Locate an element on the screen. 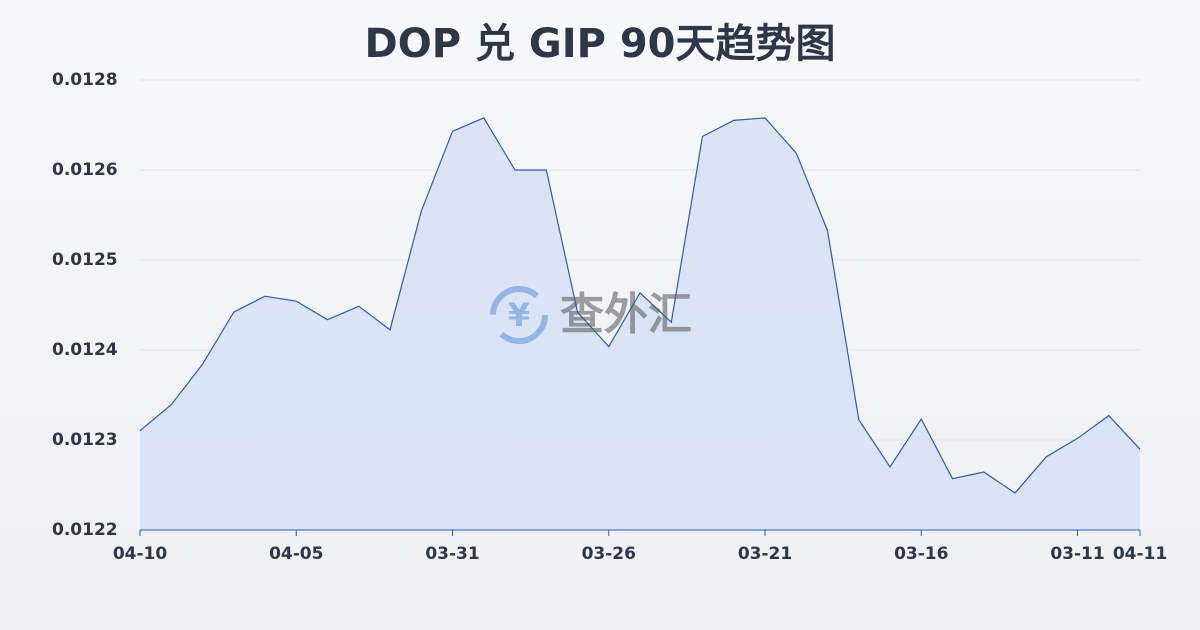  y-tick-label: 0.0123 is located at coordinates (85, 440).